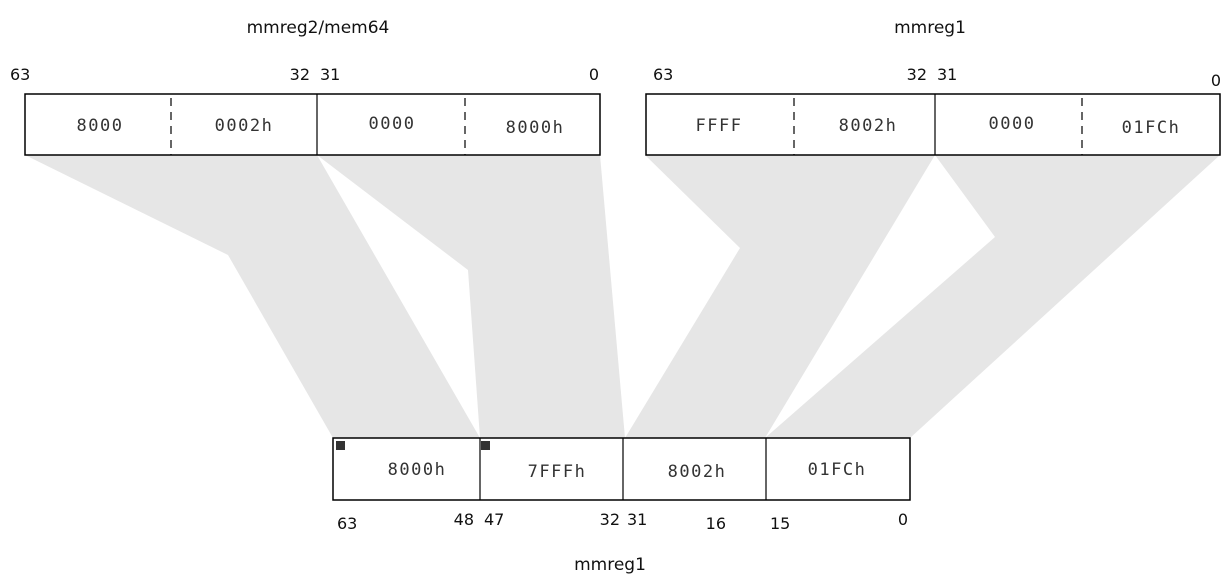 The image size is (1222, 582). I want to click on band-right-high, so click(780, 296).